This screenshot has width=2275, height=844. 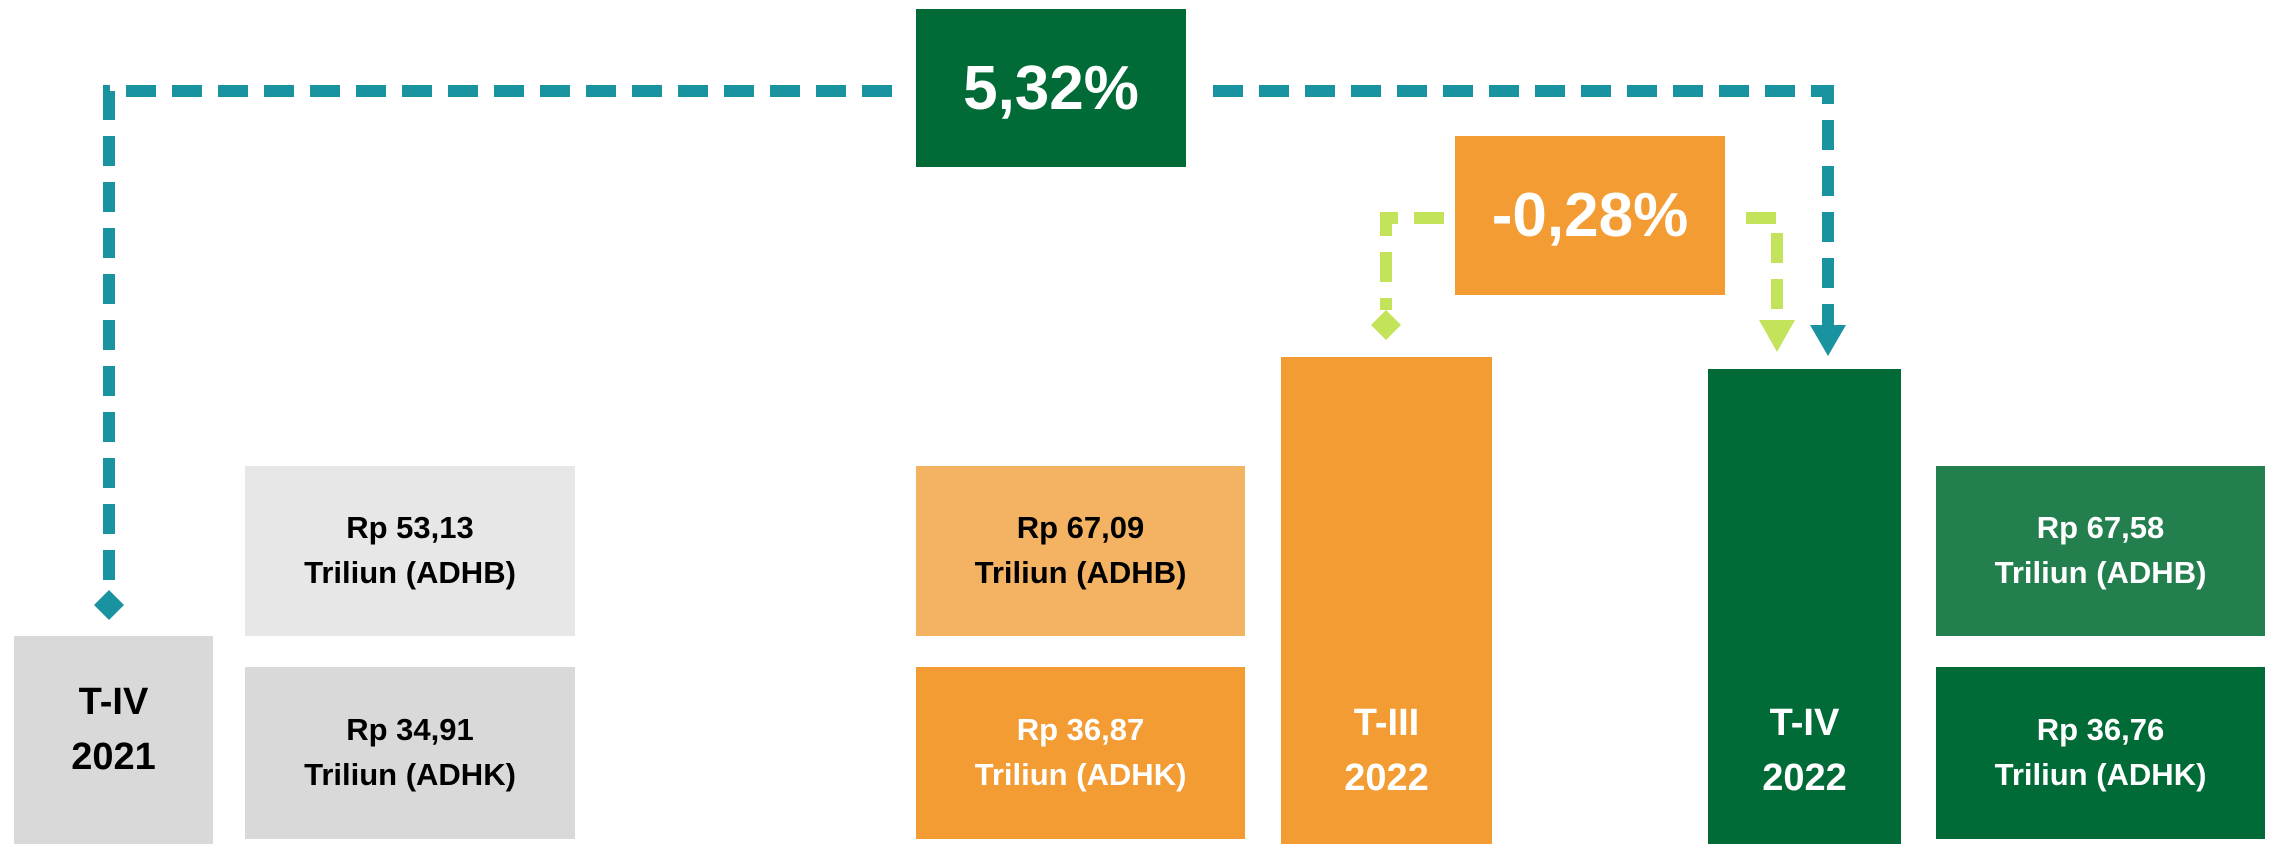 What do you see at coordinates (109, 605) in the screenshot?
I see `yoy-diamond` at bounding box center [109, 605].